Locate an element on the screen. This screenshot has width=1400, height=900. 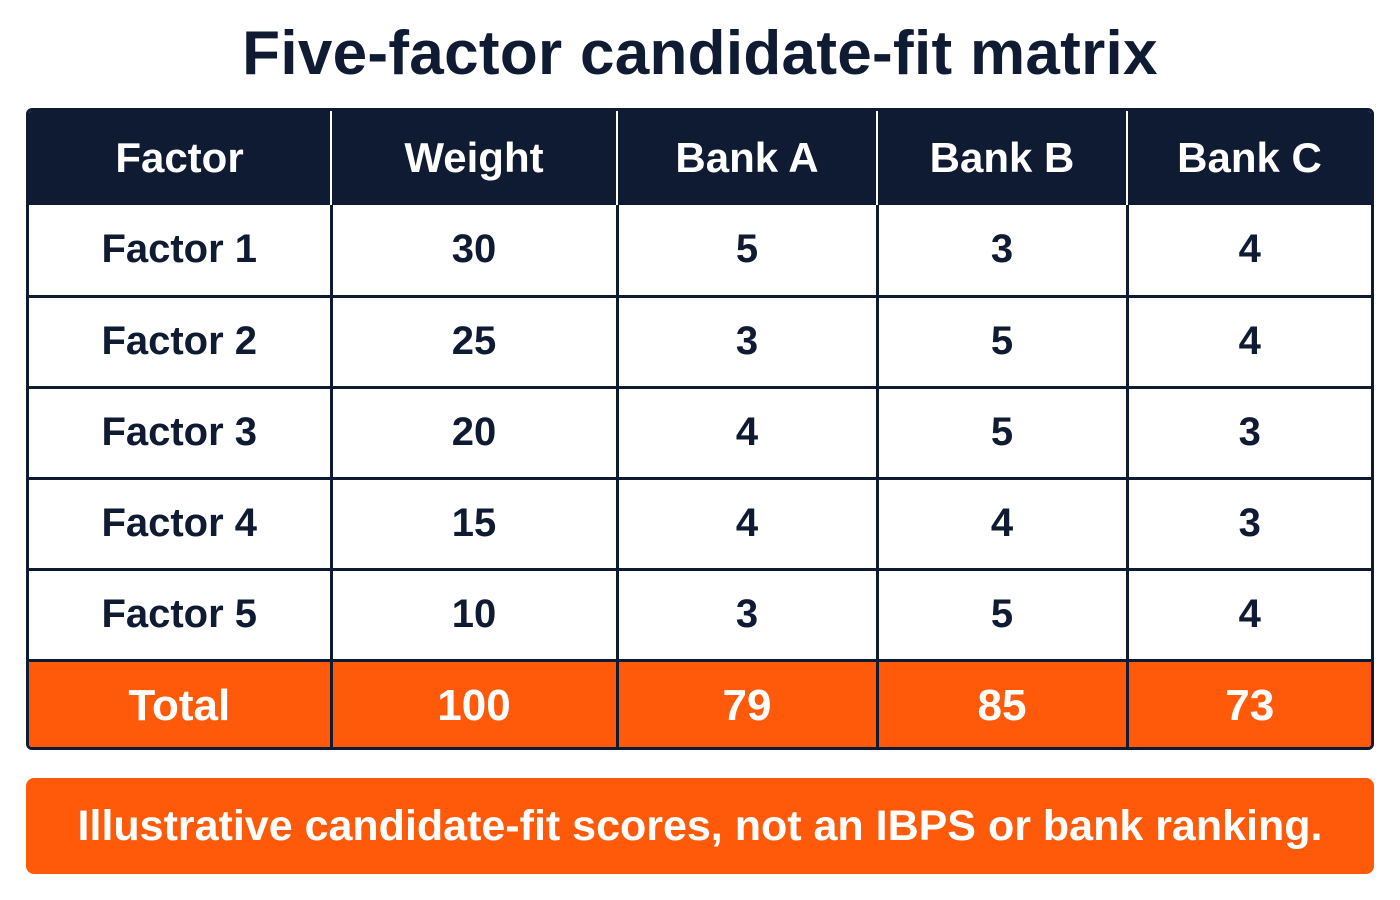
cell-weight: 15 is located at coordinates (475, 524).